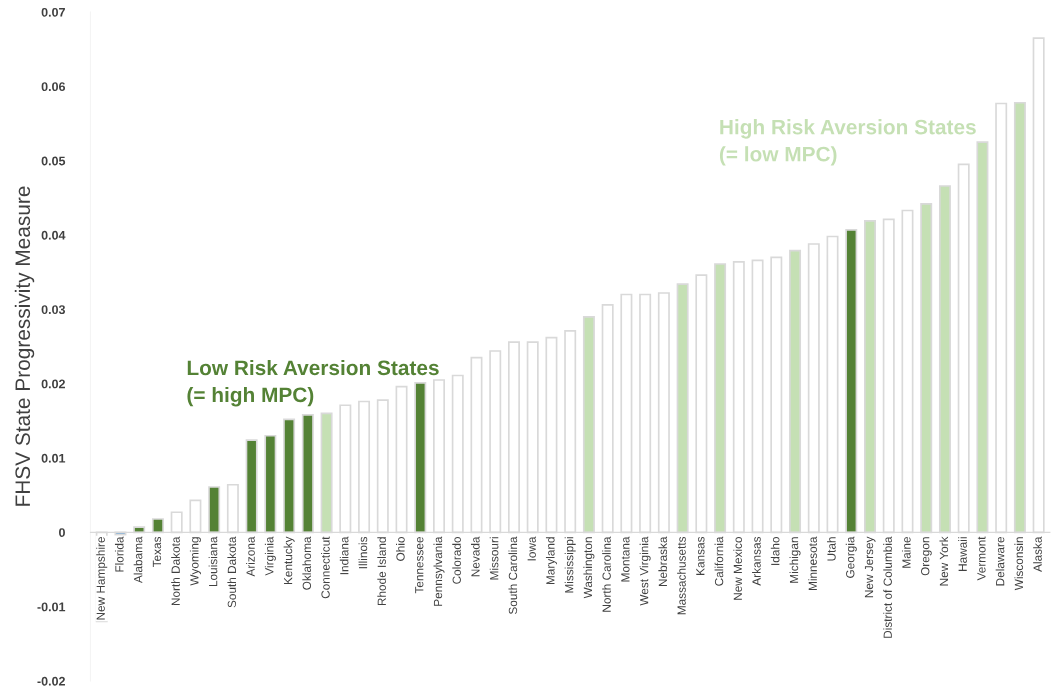 This screenshot has height=691, width=1052. I want to click on x-tick-label: Georgia, so click(851, 557).